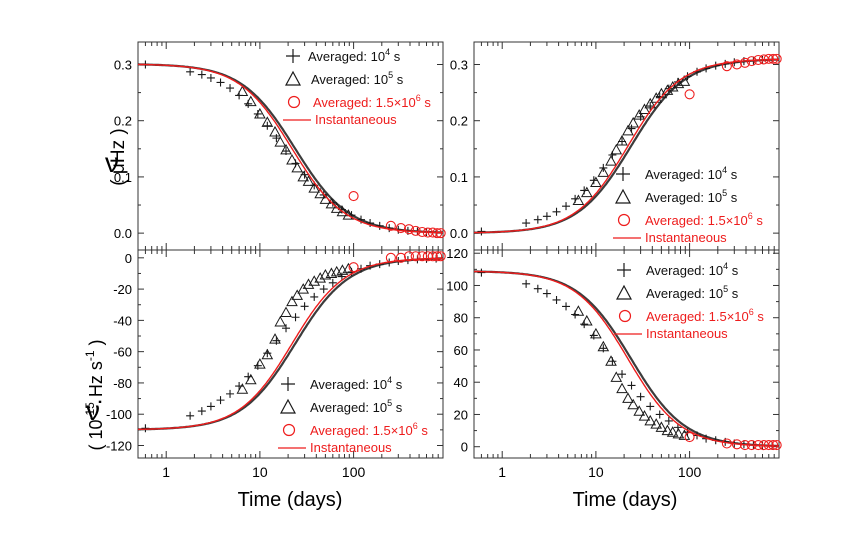  What do you see at coordinates (290, 354) in the screenshot?
I see `plot-frame` at bounding box center [290, 354].